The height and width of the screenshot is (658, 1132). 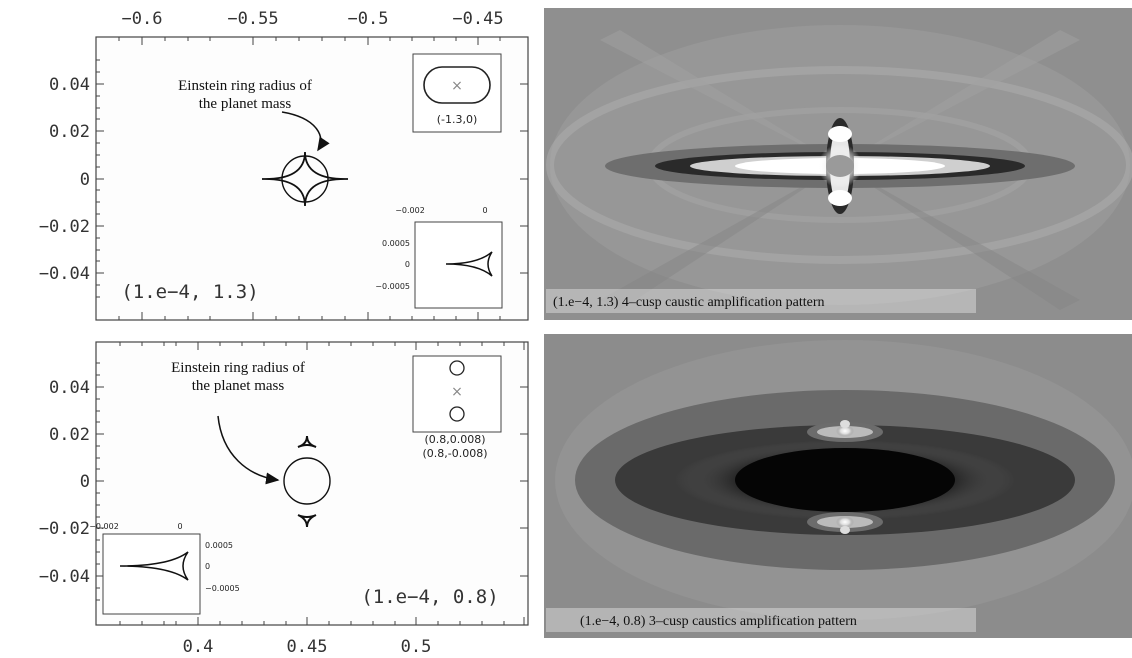 What do you see at coordinates (307, 521) in the screenshot?
I see `three-cusp-caustic-lower` at bounding box center [307, 521].